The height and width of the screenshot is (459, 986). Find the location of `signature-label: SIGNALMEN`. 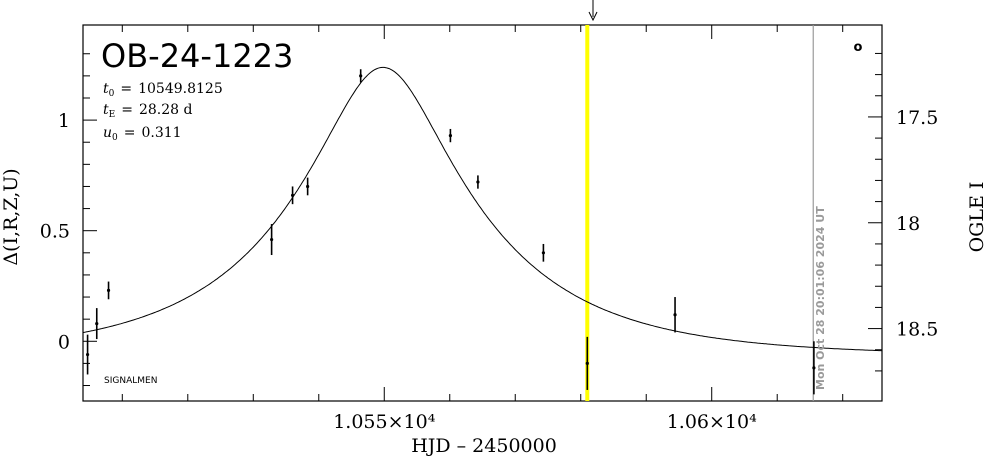

signature-label: SIGNALMEN is located at coordinates (130, 381).